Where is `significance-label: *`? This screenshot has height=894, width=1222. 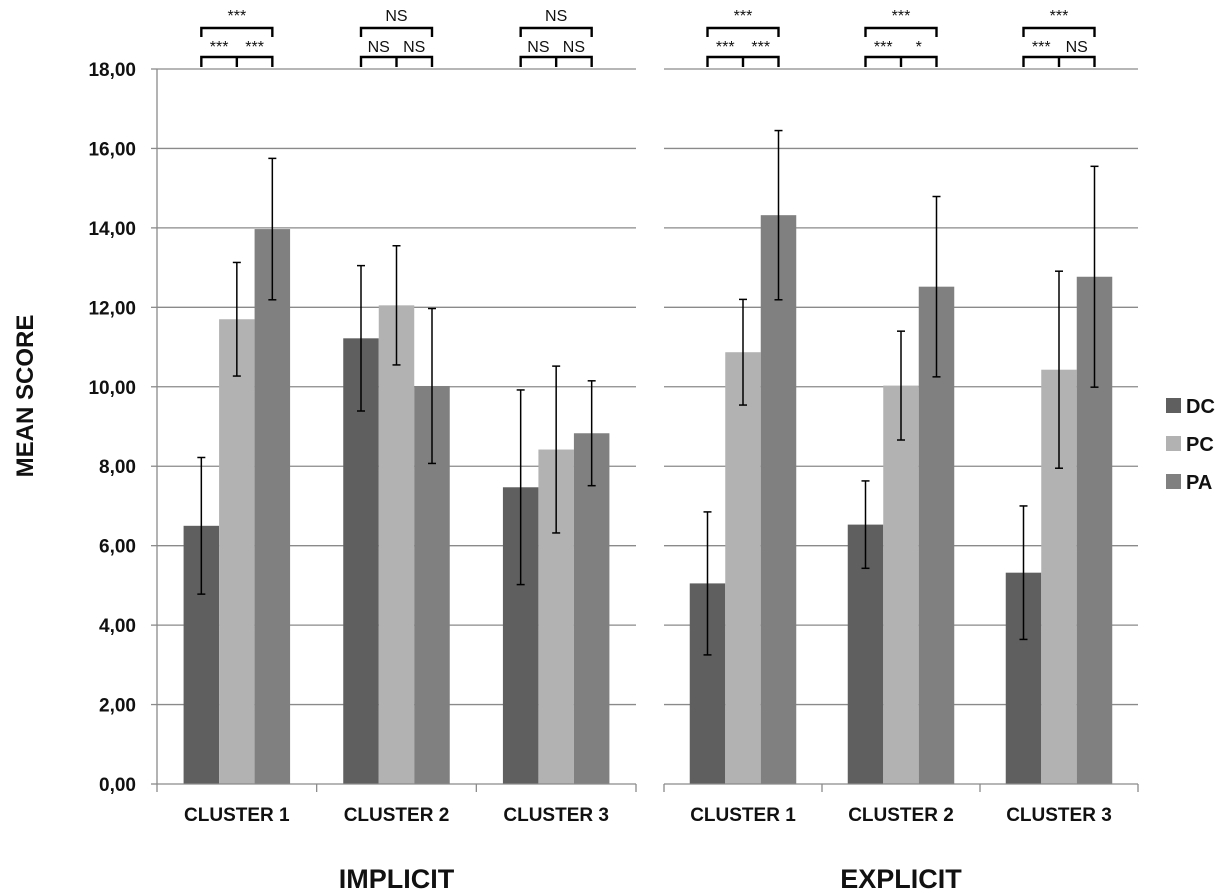
significance-label: * is located at coordinates (919, 47).